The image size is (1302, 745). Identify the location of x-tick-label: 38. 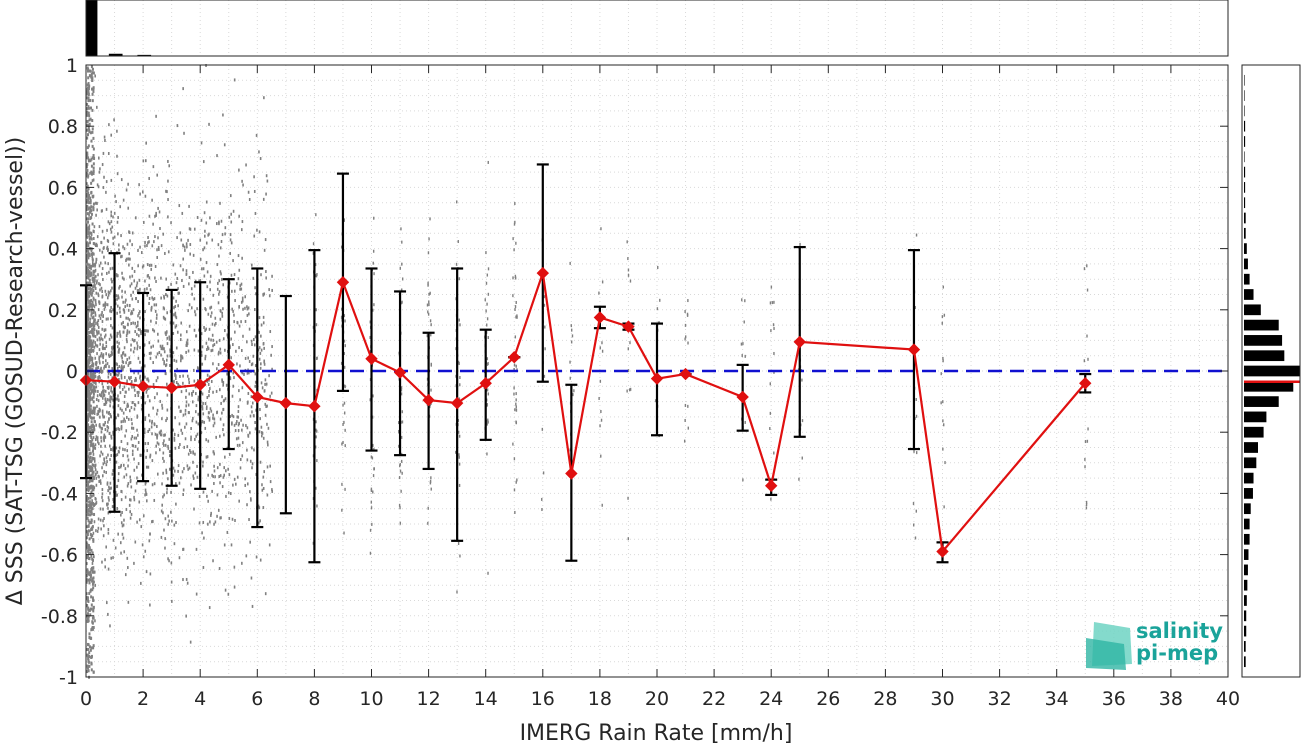
(1171, 699).